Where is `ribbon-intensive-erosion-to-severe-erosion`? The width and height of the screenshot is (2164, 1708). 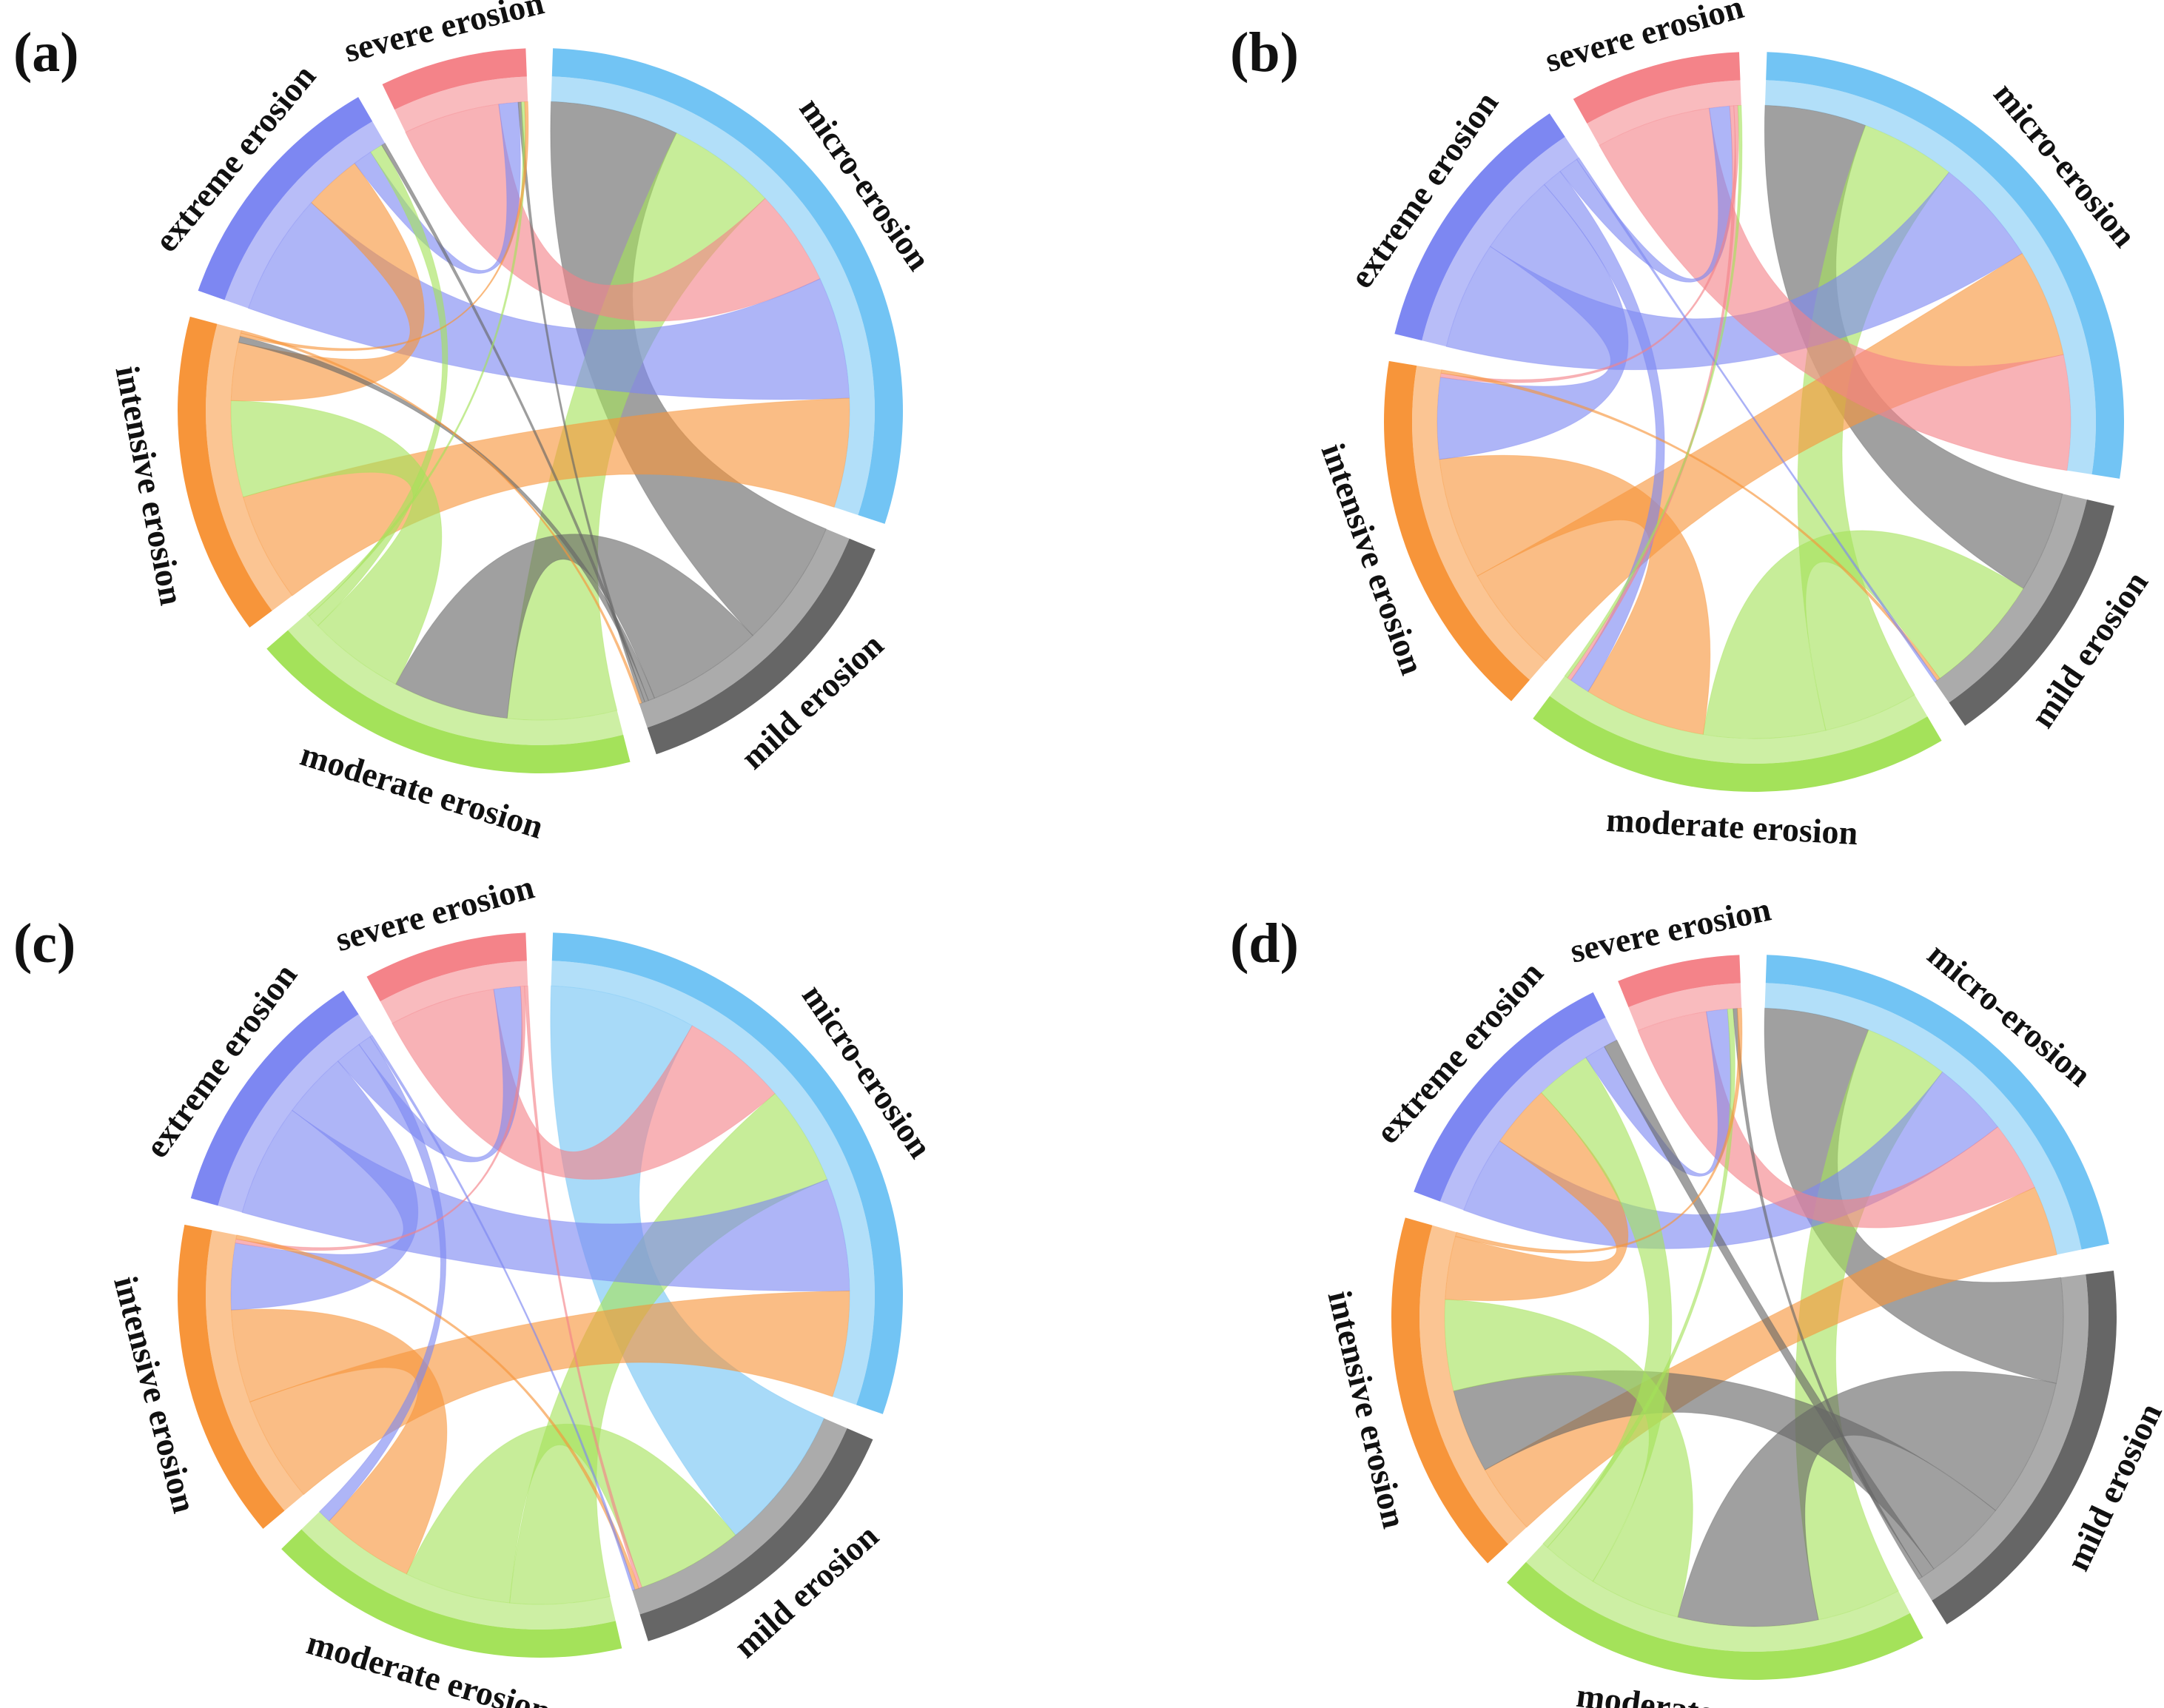 ribbon-intensive-erosion-to-severe-erosion is located at coordinates (1598, 1130).